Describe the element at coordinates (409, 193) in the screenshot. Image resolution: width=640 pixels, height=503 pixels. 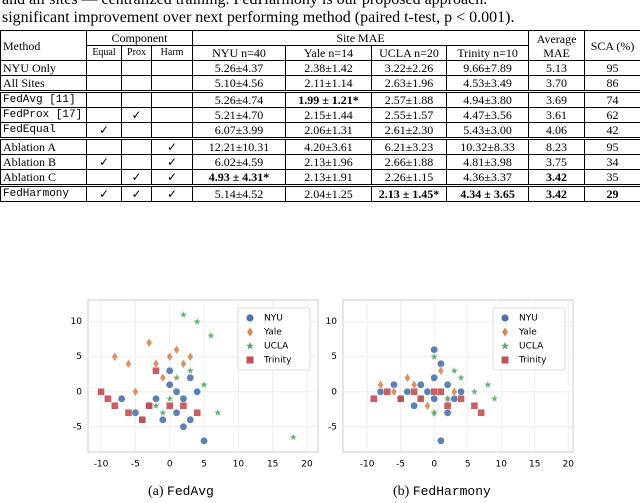
I see `table-cell: 2.13 ± 1.45*` at that location.